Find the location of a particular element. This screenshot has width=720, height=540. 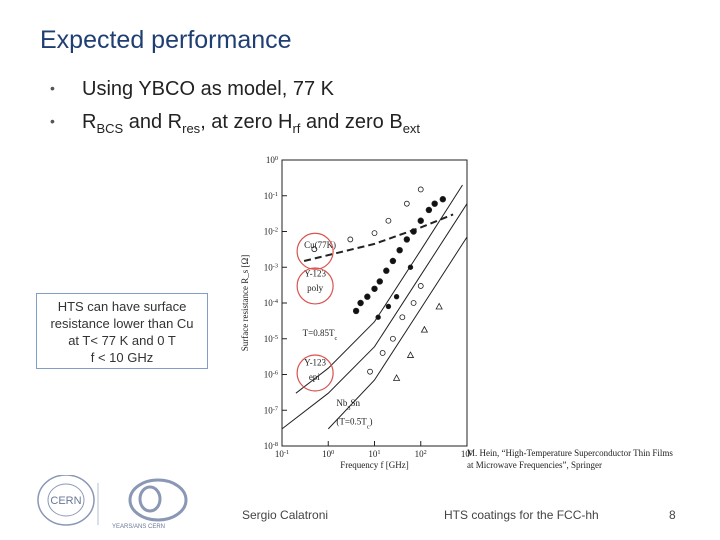

x-tick-label: 10¹ is located at coordinates (374, 454).